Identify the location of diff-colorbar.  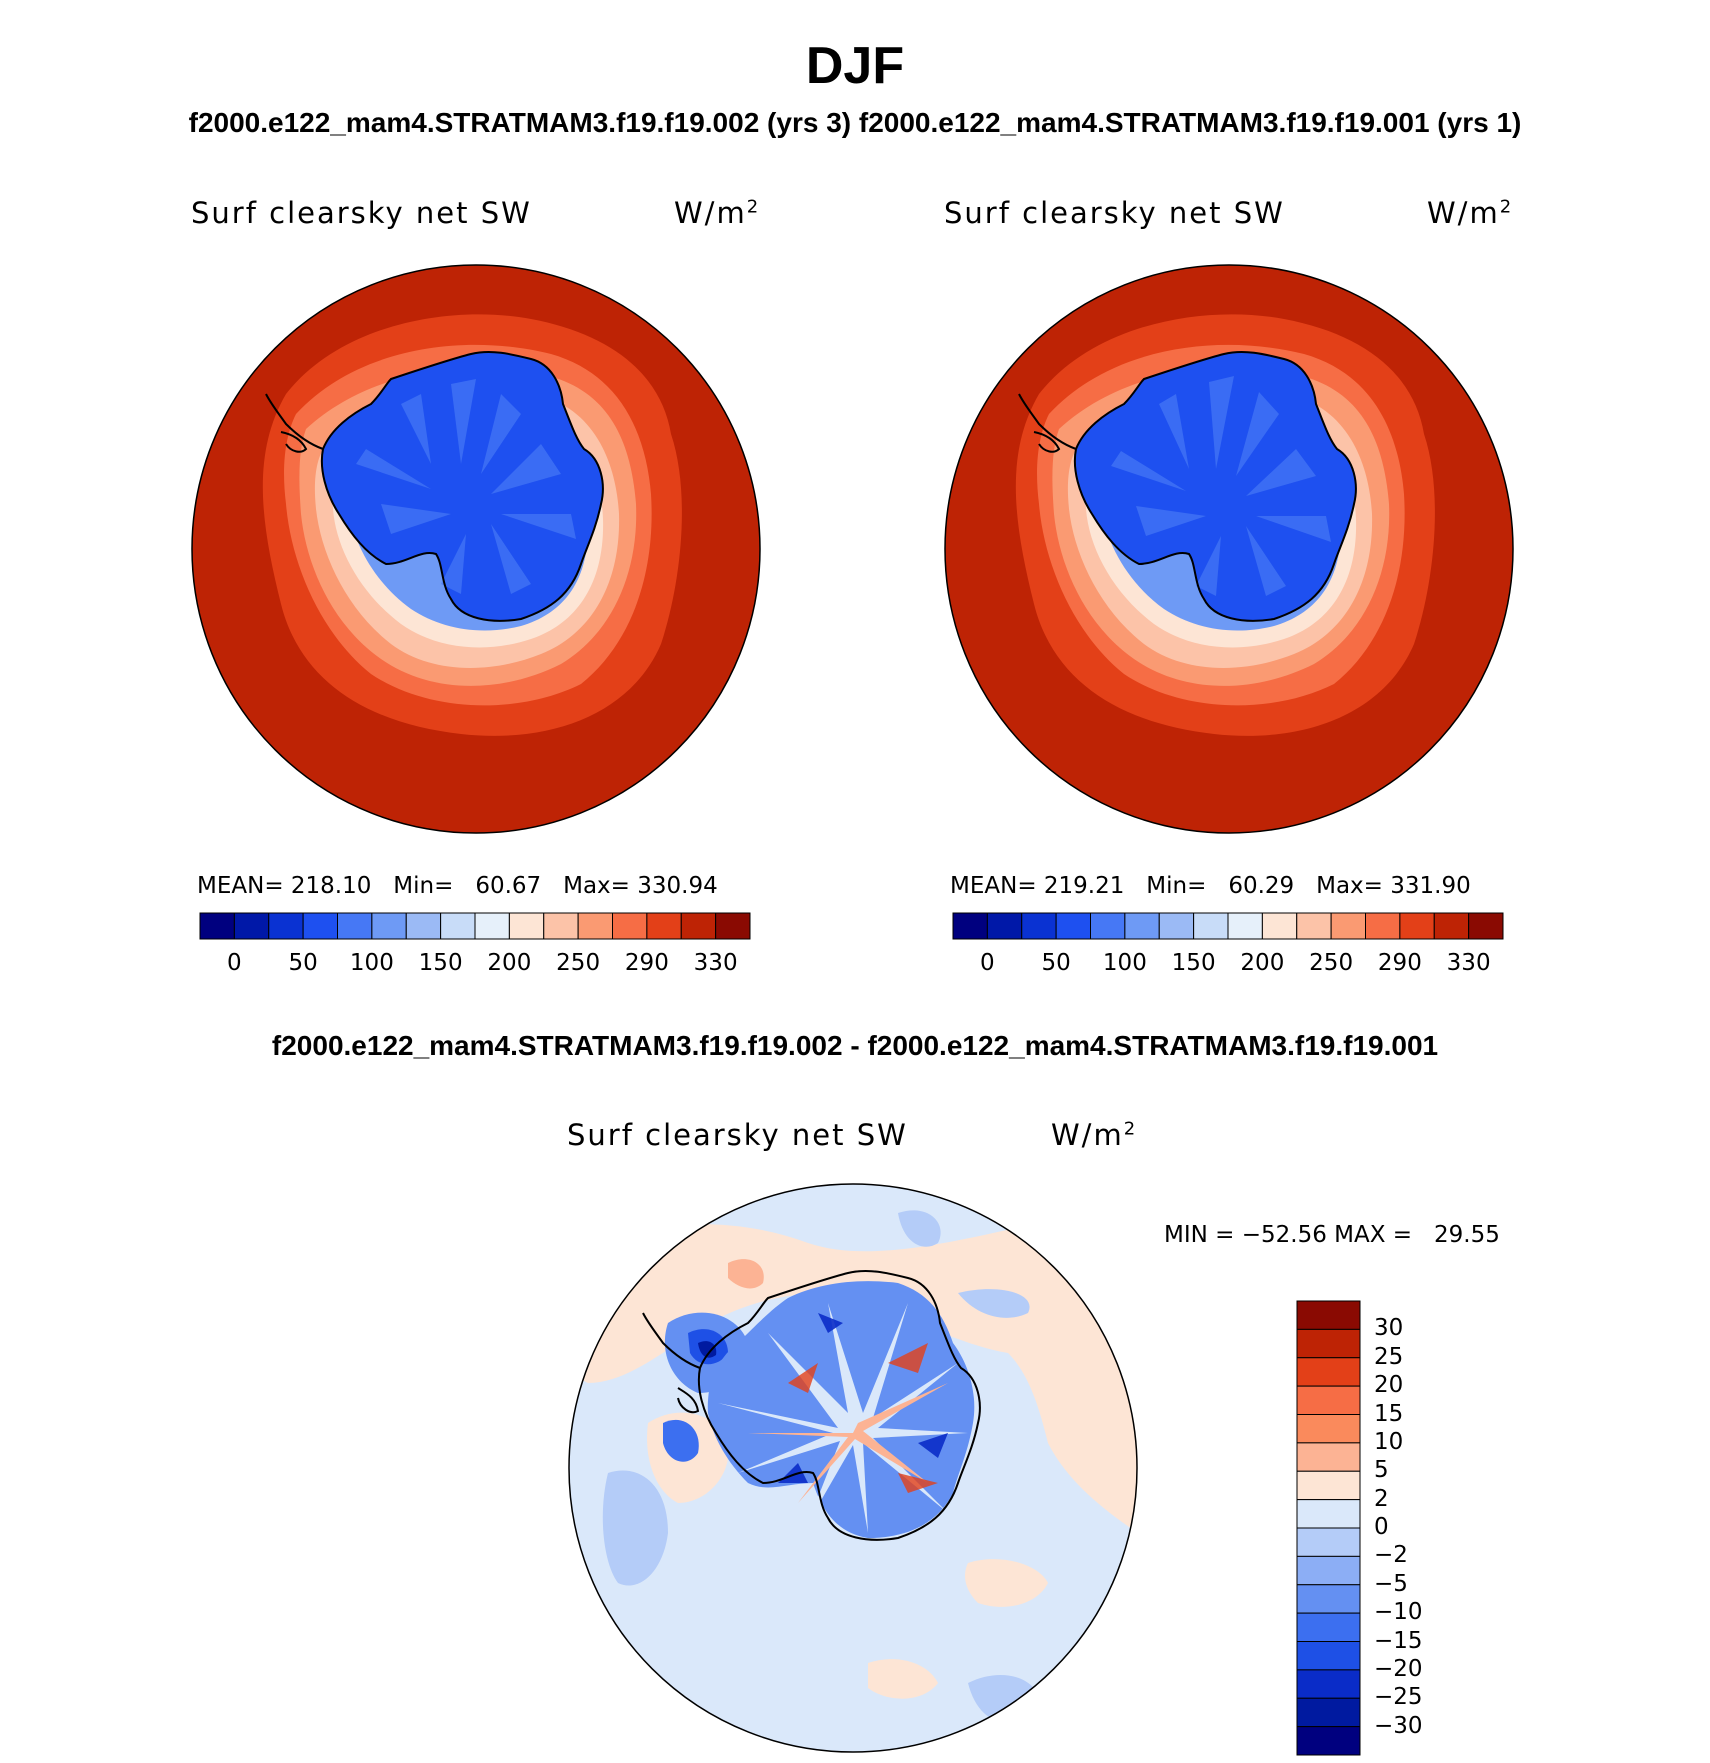
(1328, 1528).